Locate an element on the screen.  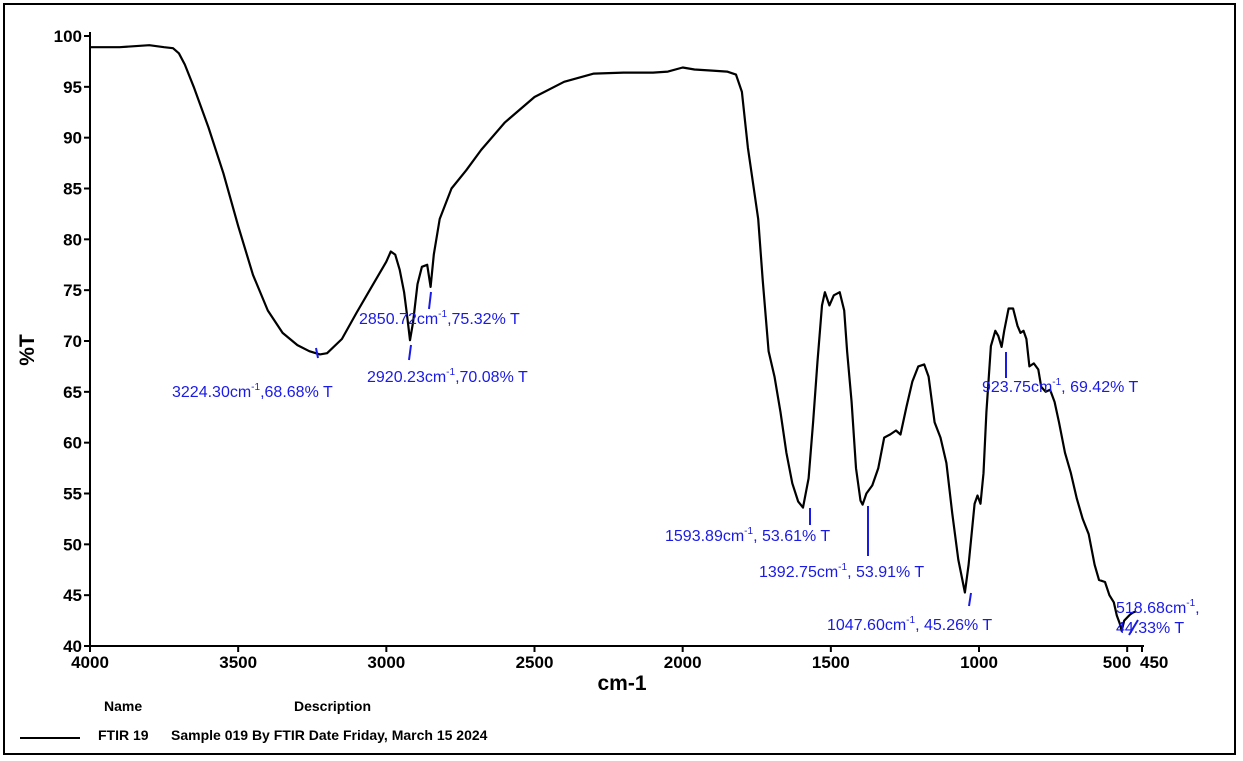
y-tick-label: 55 is located at coordinates (72, 494).